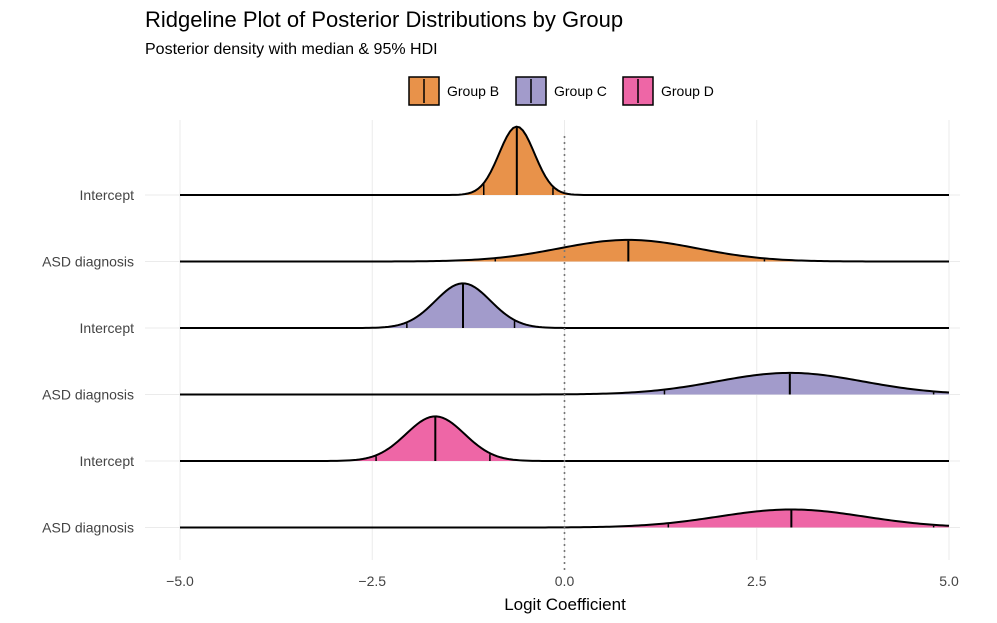 This screenshot has width=997, height=623. I want to click on x-tick-label: −5.0, so click(180, 581).